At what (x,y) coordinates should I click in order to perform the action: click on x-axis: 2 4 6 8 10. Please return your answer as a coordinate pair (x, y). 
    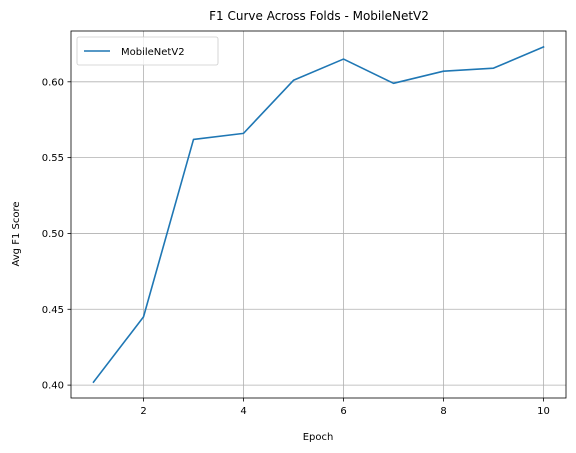
    Looking at the image, I should click on (345, 407).